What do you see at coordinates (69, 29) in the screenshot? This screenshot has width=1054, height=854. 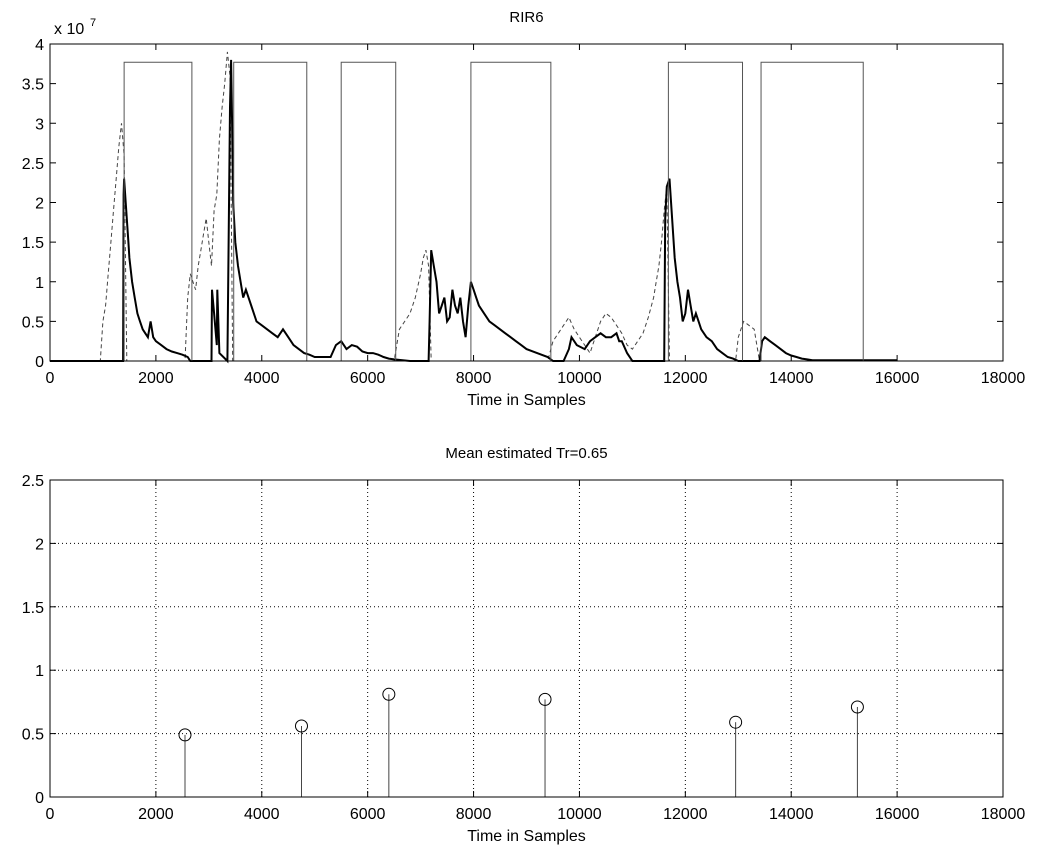 I see `y-exponent-base: x 10` at bounding box center [69, 29].